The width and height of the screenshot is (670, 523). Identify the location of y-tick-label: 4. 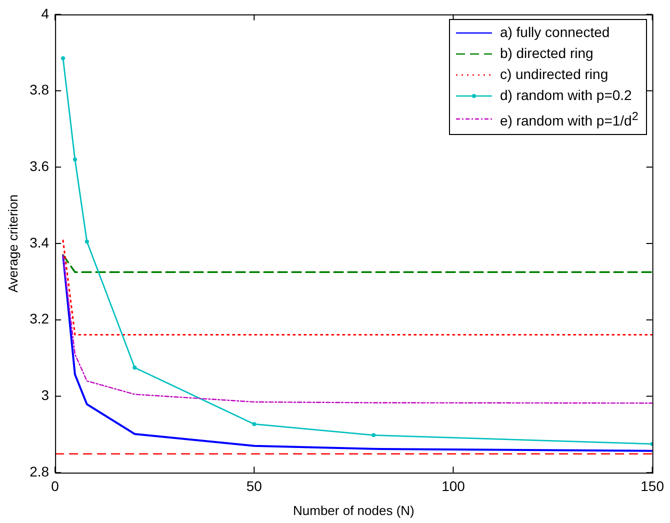
(45, 13).